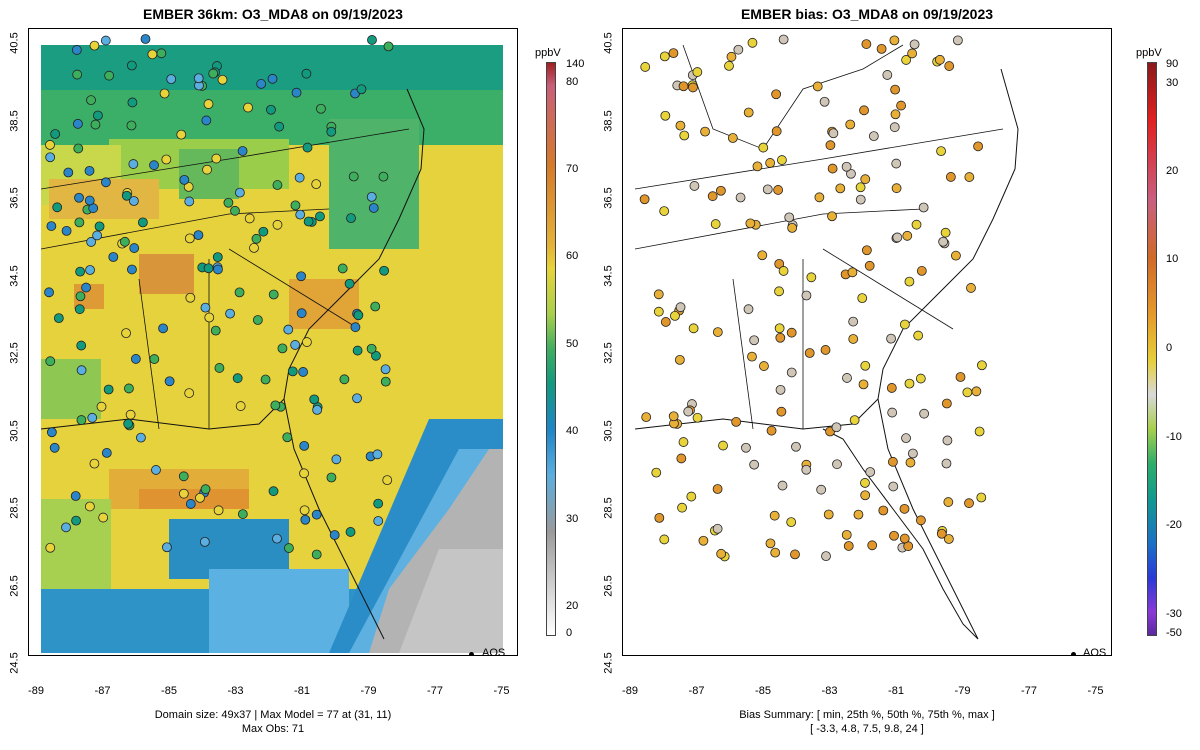 The width and height of the screenshot is (1200, 750). Describe the element at coordinates (273, 729) in the screenshot. I see `left-footer-line2: Max Obs: 71` at that location.